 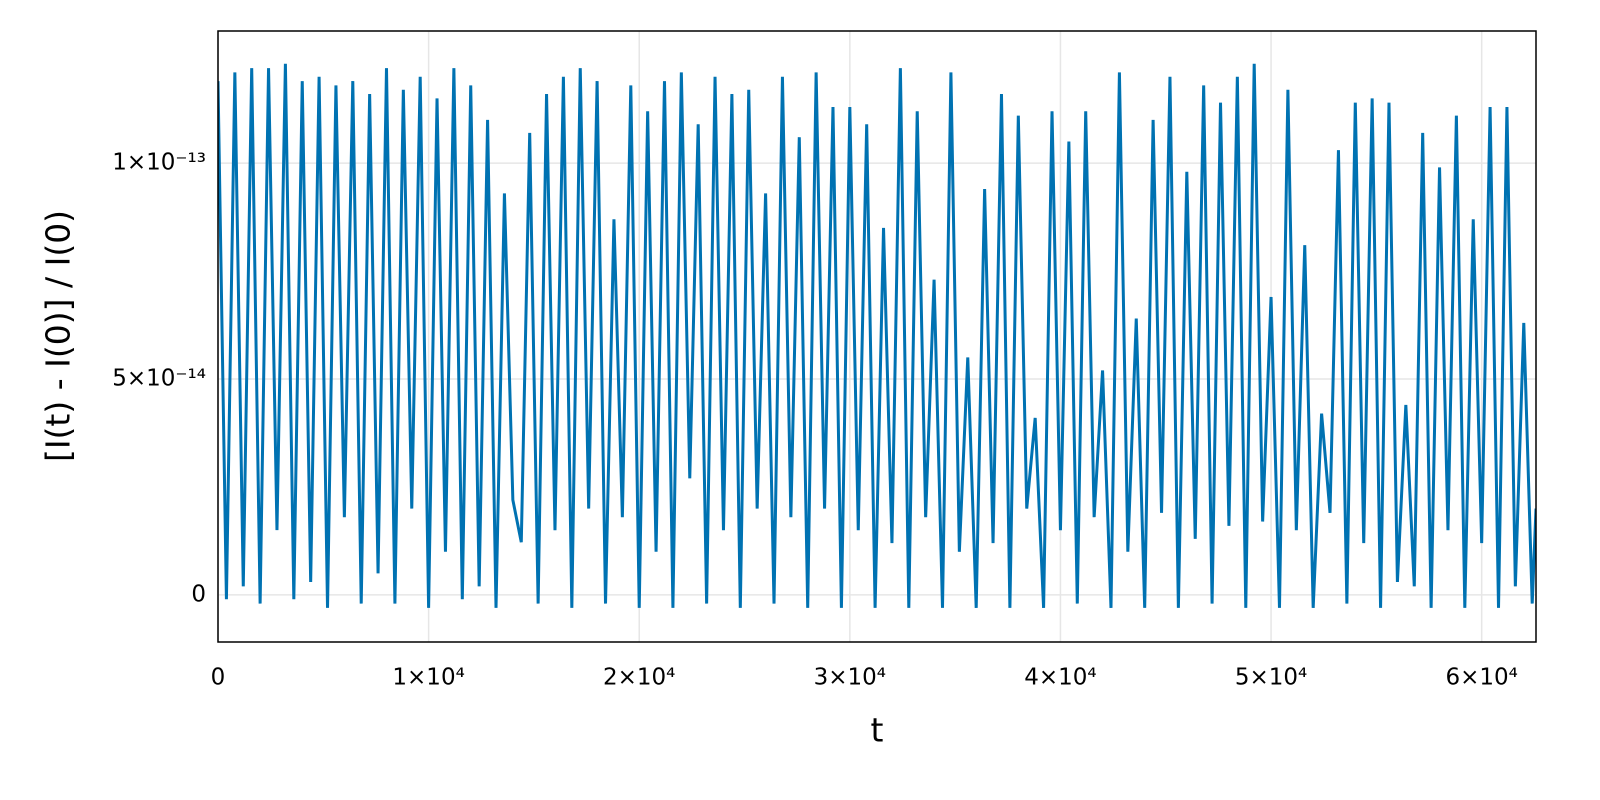 What do you see at coordinates (877, 730) in the screenshot?
I see `x-axis-label: t` at bounding box center [877, 730].